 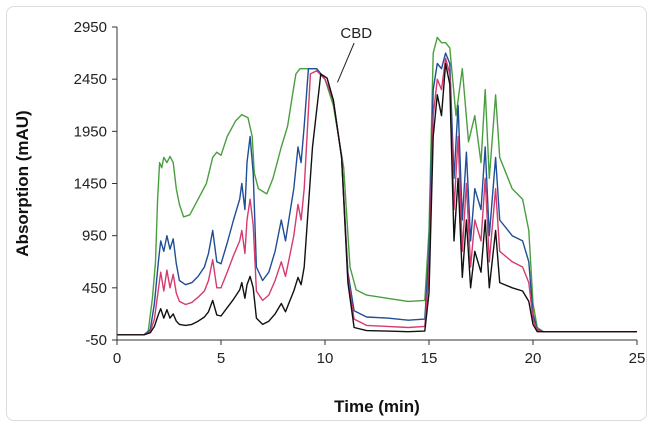 What do you see at coordinates (429, 358) in the screenshot?
I see `x-tick-label: 15` at bounding box center [429, 358].